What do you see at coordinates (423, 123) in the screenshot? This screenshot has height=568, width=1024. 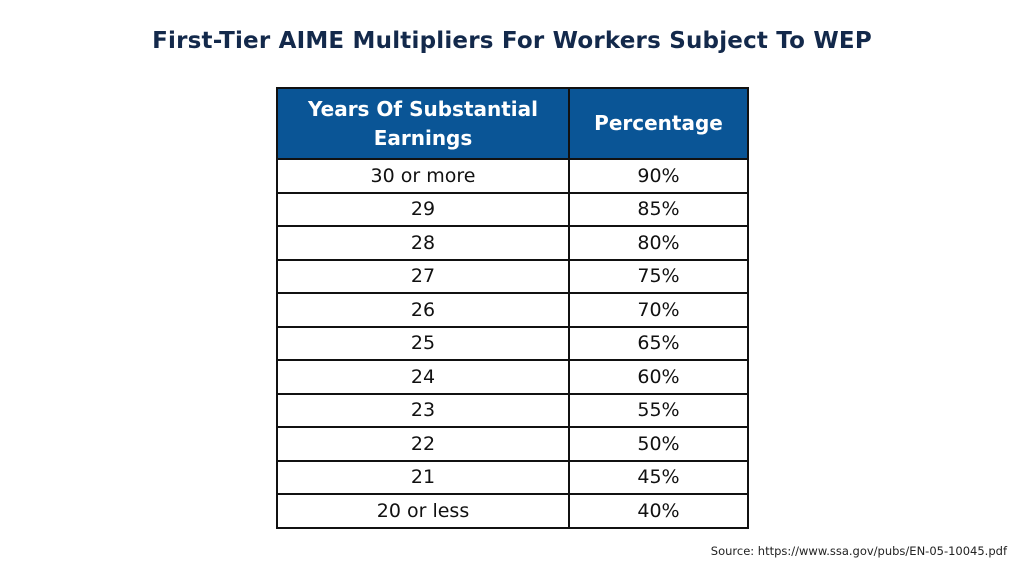 I see `header-years: Years Of Substantial Earnings` at bounding box center [423, 123].